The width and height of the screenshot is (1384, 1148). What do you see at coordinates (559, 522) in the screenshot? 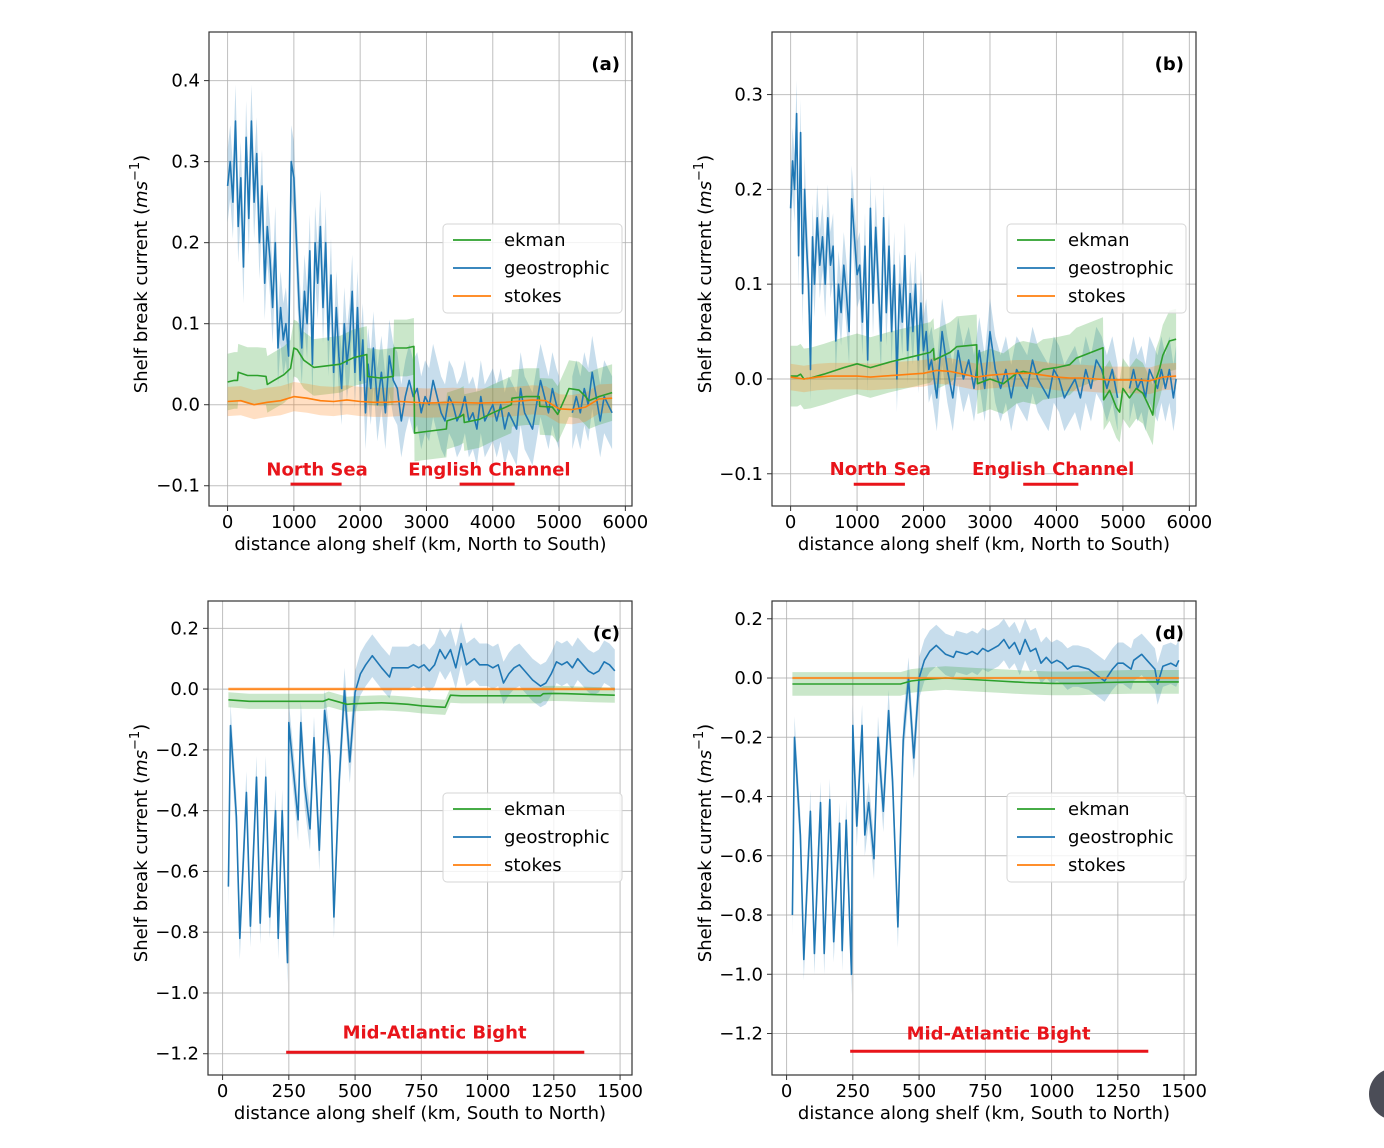
I see `x-tick-label: 5000` at bounding box center [559, 522].